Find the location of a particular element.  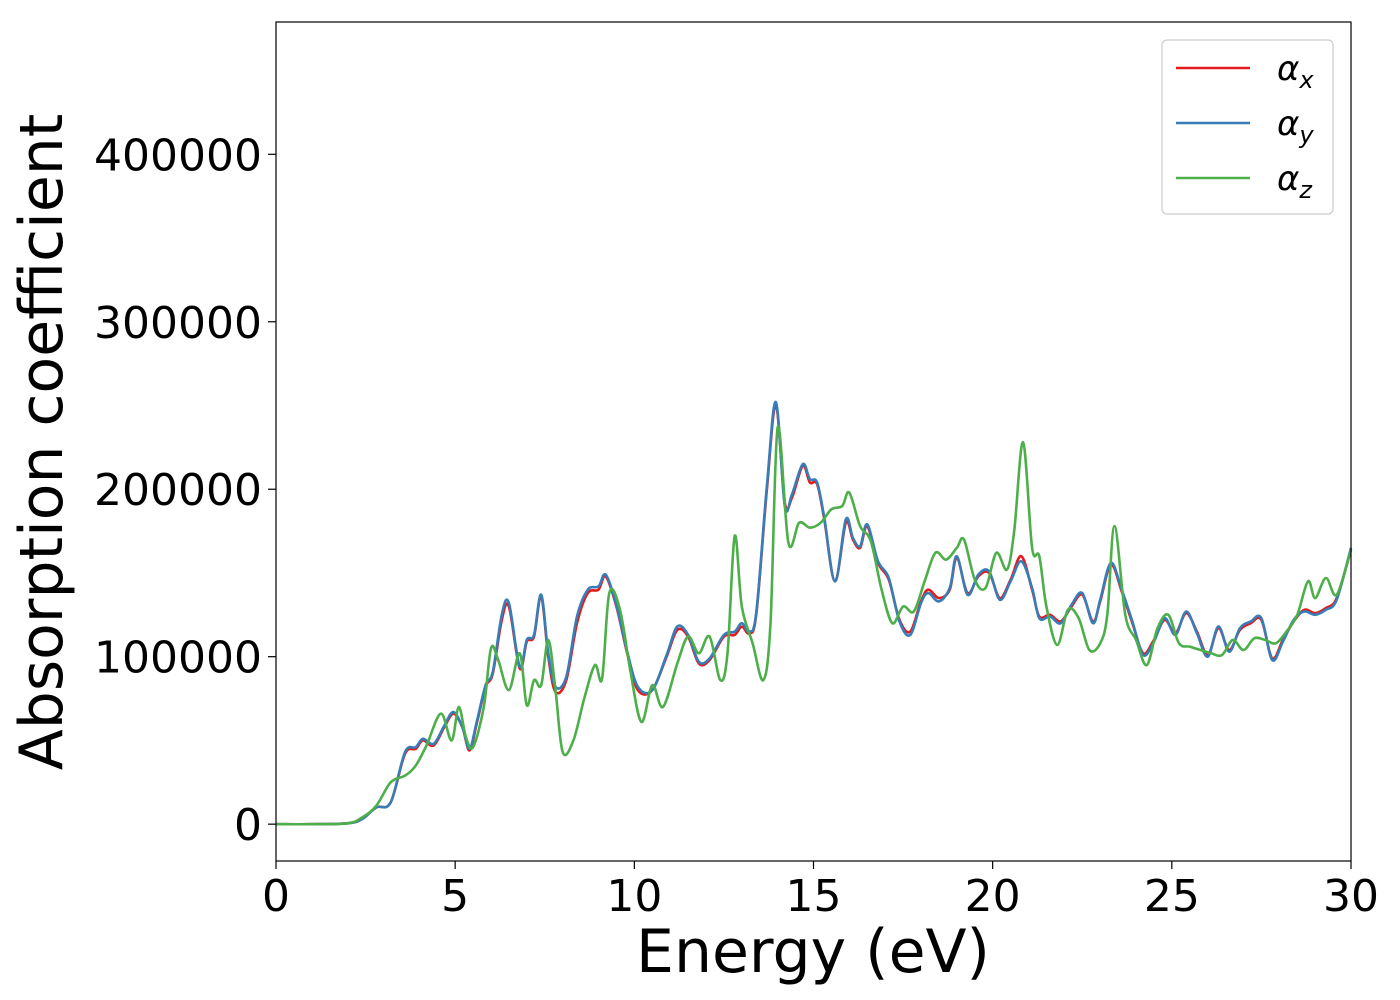

x-tick-label: 30 is located at coordinates (1351, 896).